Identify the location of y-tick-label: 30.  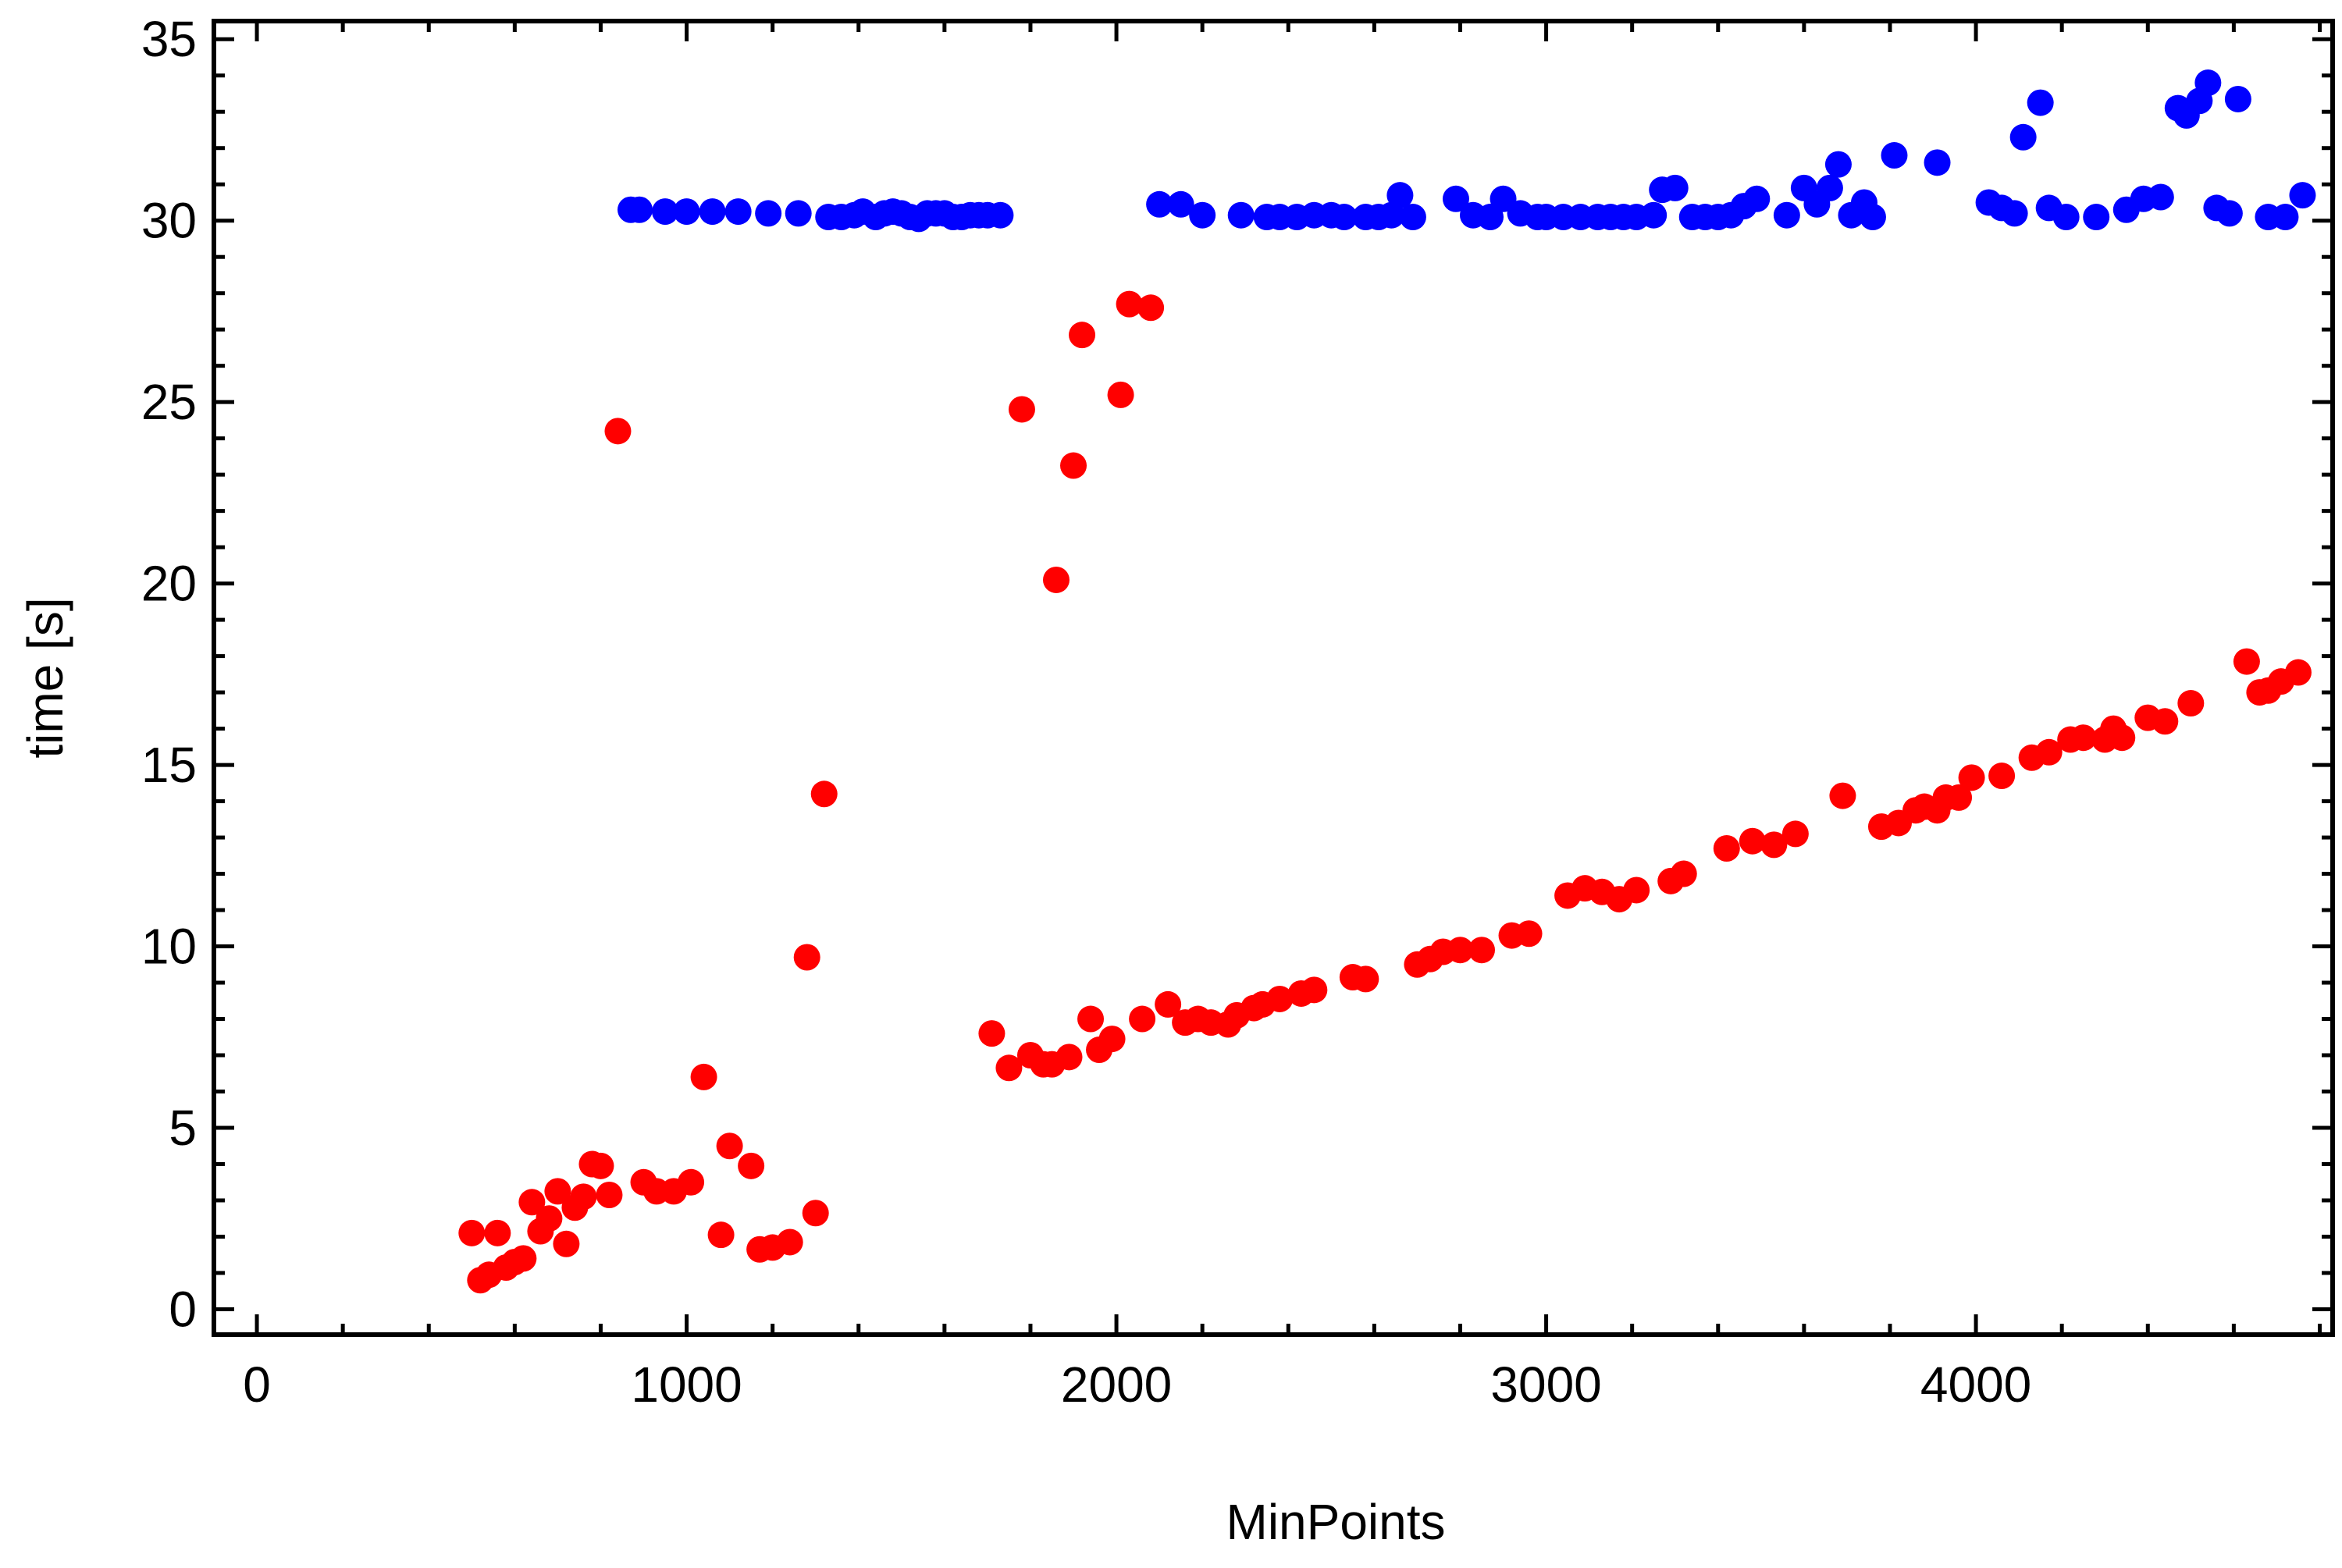
(169, 221).